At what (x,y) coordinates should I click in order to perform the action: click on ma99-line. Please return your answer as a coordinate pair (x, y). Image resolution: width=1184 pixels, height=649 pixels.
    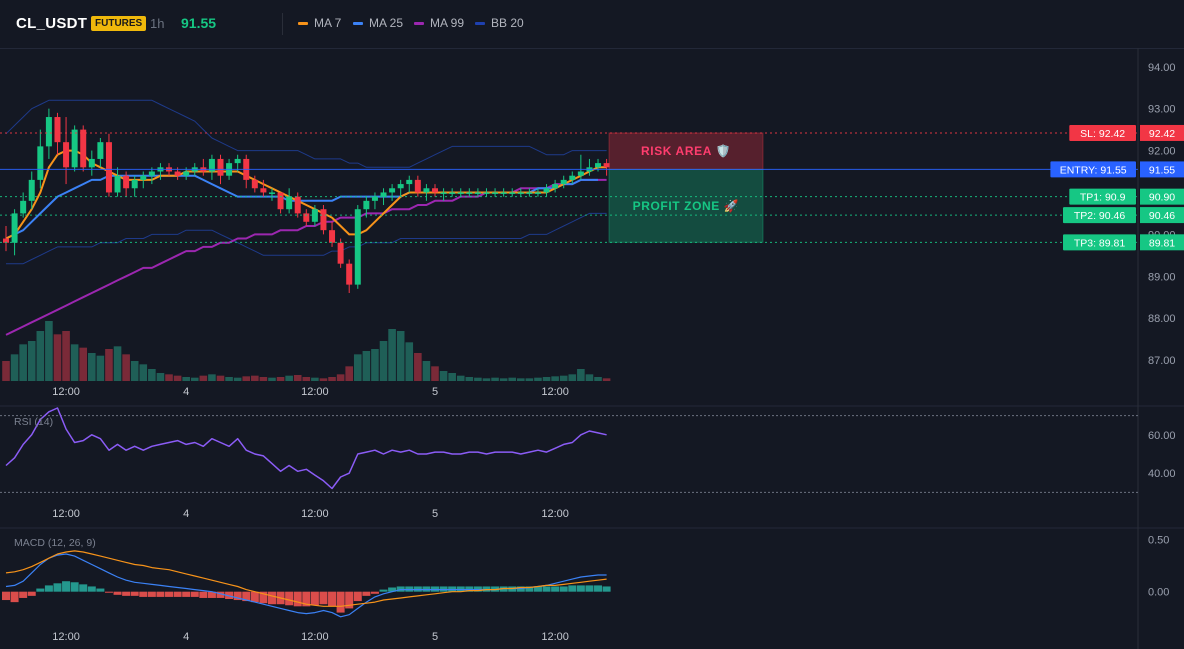
    Looking at the image, I should click on (306, 257).